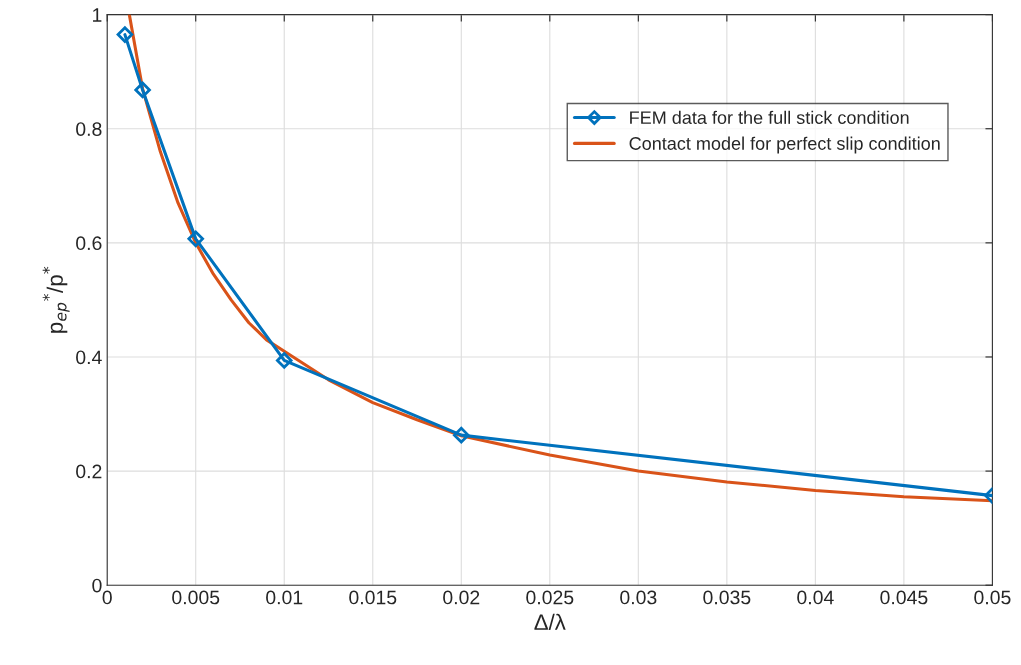 The image size is (1021, 665). Describe the element at coordinates (727, 597) in the screenshot. I see `x-tick-label: 0.035` at that location.